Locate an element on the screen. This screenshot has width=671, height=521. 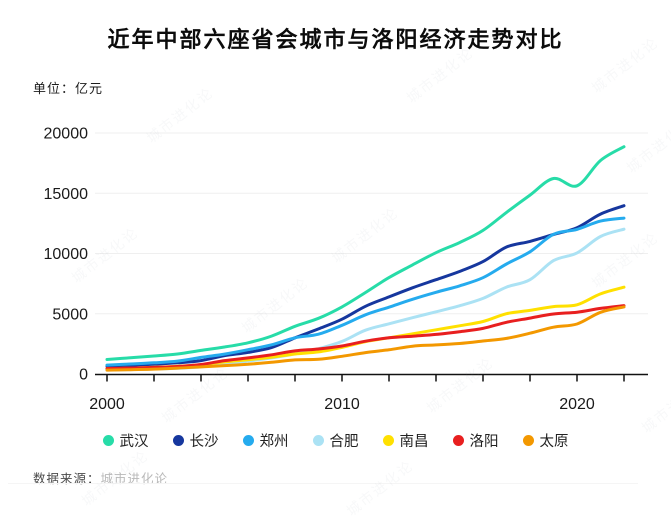
legend-dot-taiyuan is located at coordinates (528, 440).